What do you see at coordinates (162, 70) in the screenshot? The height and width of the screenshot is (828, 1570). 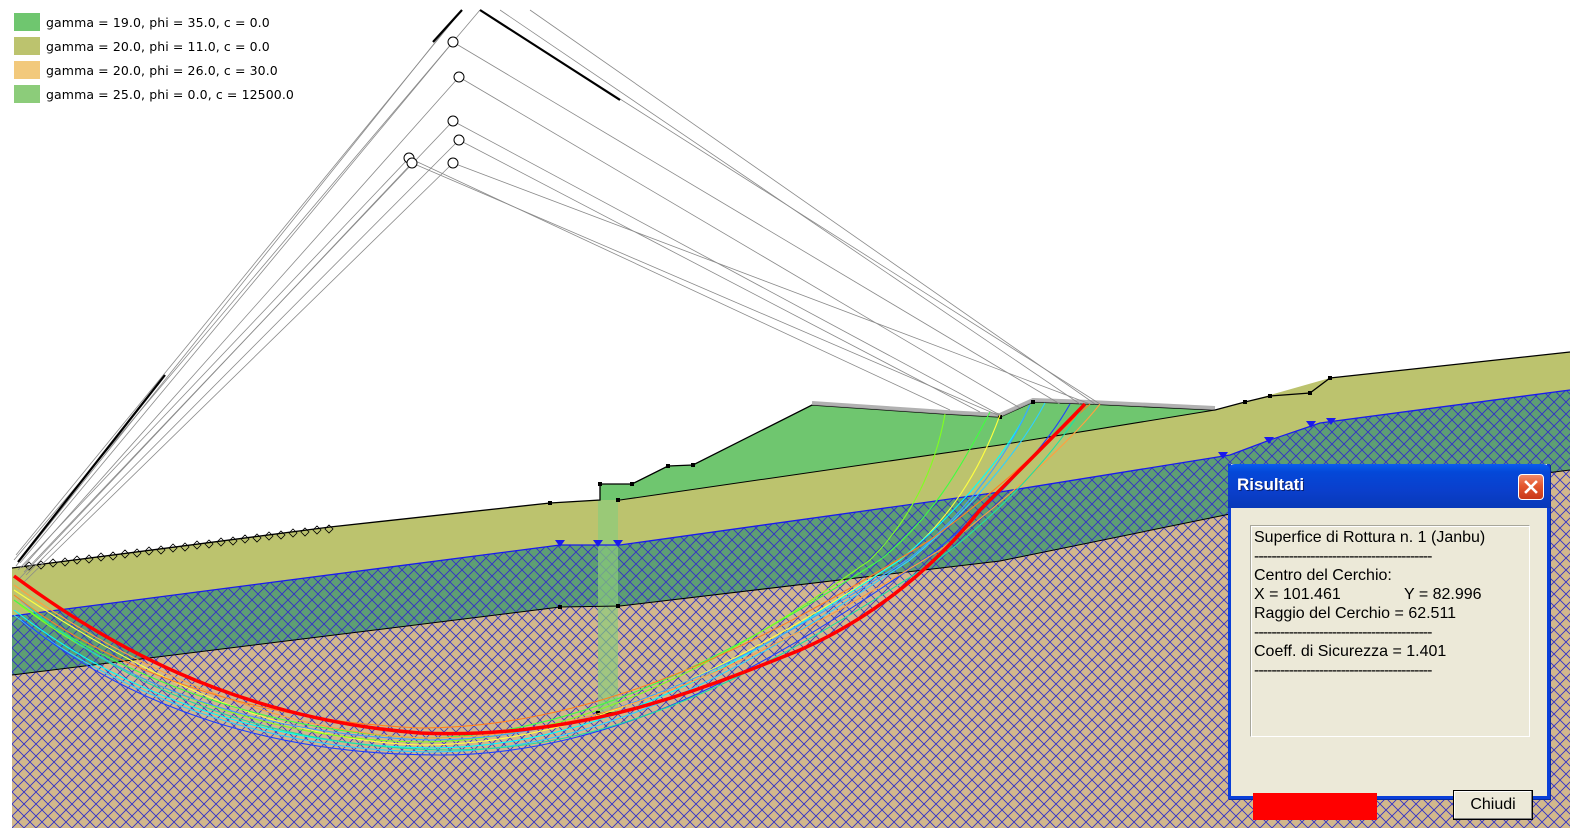 I see `legend-label: gamma = 20.0, phi = 26.0, c = 30.0` at bounding box center [162, 70].